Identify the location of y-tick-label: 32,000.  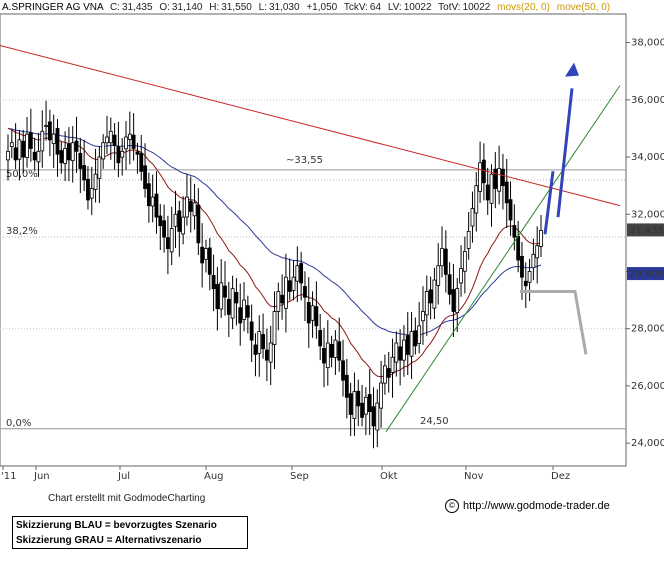
(647, 214).